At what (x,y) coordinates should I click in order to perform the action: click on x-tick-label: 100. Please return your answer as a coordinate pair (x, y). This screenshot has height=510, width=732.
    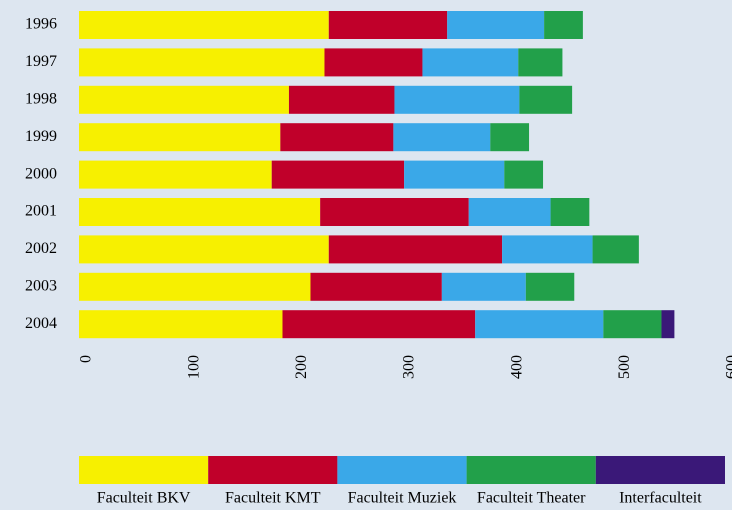
    Looking at the image, I should click on (193, 367).